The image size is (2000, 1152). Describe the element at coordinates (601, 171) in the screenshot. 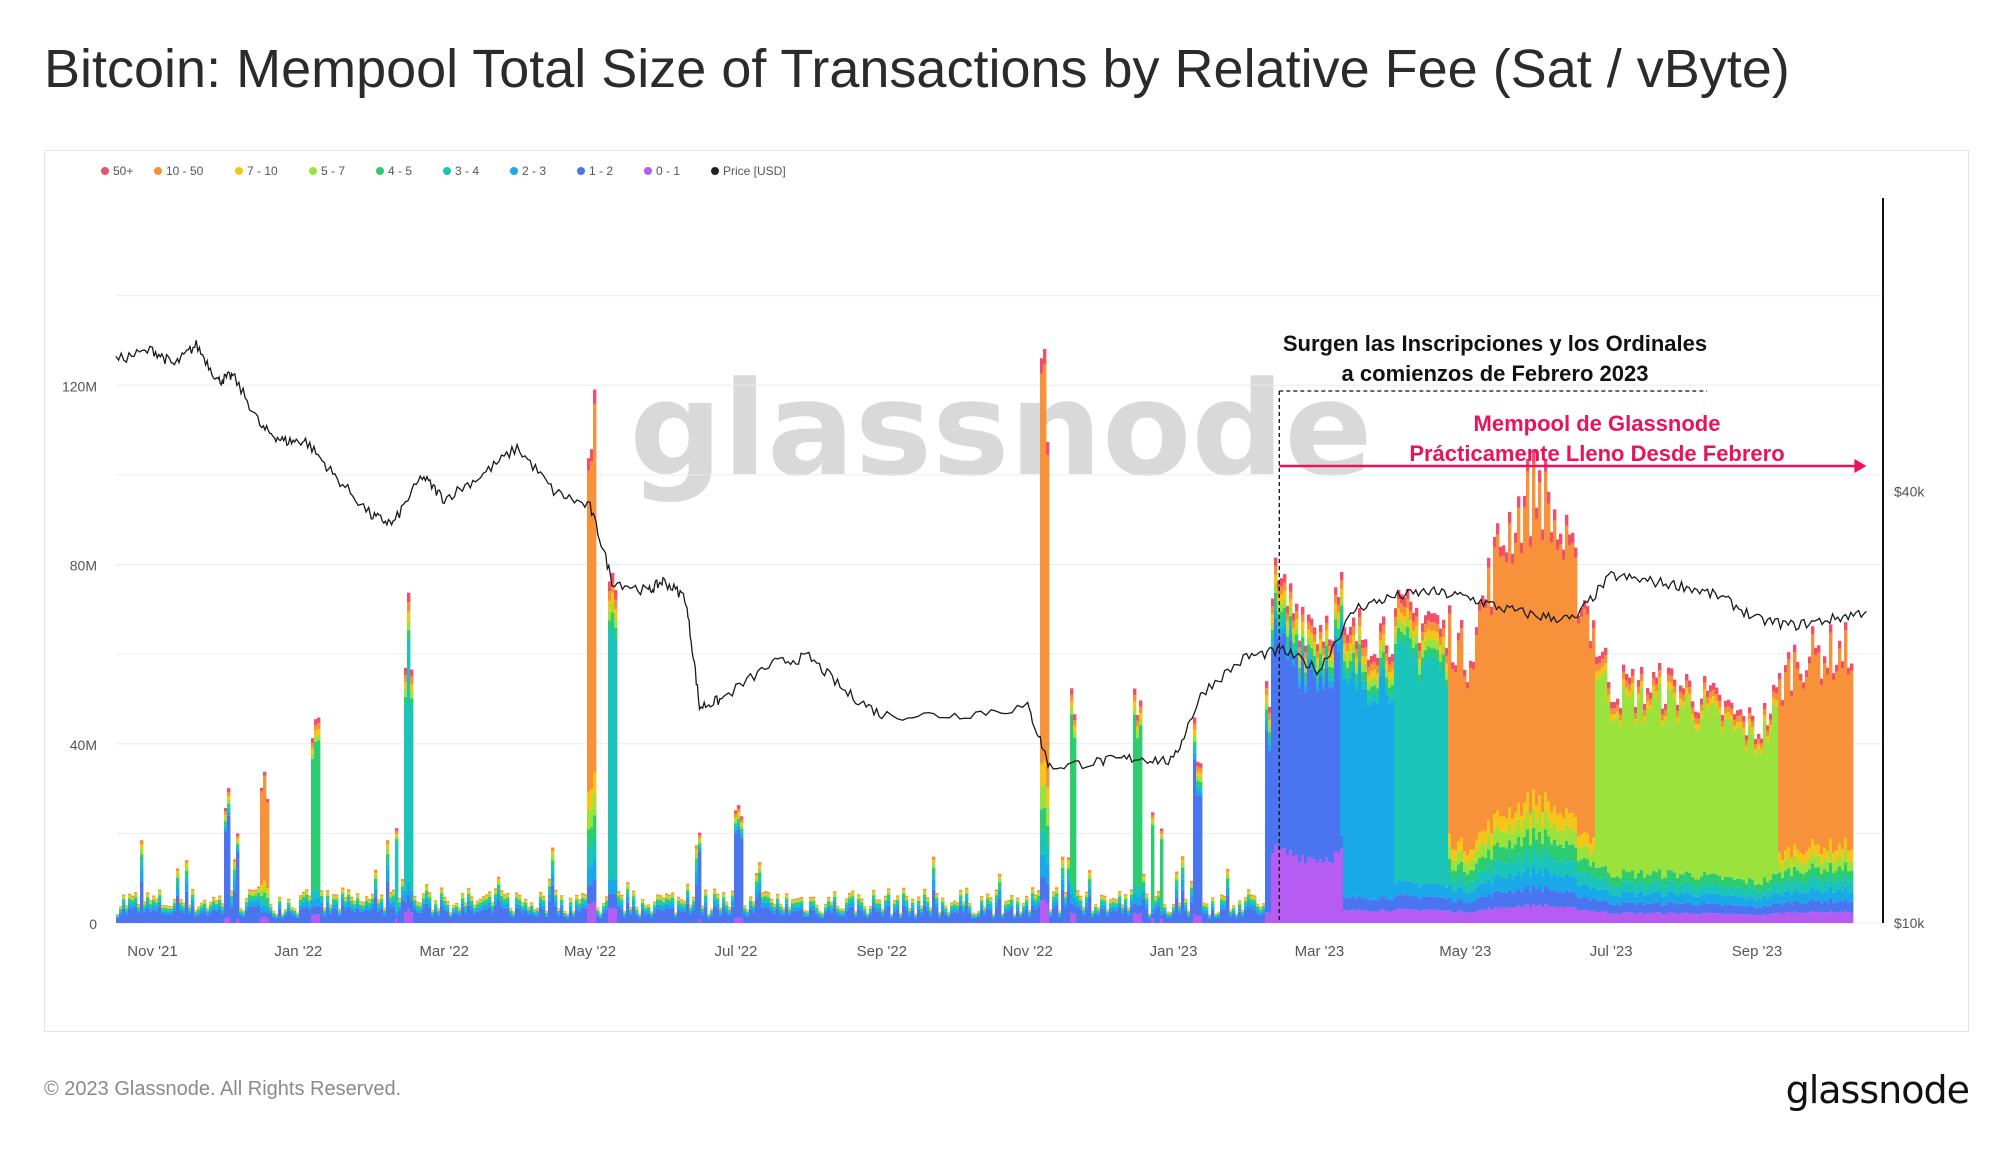

I see `legend-label: 1 - 2` at that location.